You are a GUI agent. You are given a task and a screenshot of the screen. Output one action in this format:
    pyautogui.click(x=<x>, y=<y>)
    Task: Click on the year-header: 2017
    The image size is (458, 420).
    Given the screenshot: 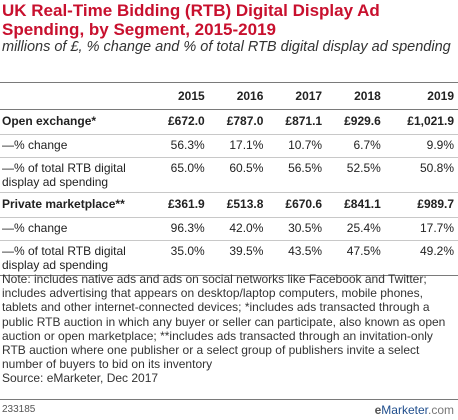 What is the action you would take?
    pyautogui.click(x=297, y=96)
    